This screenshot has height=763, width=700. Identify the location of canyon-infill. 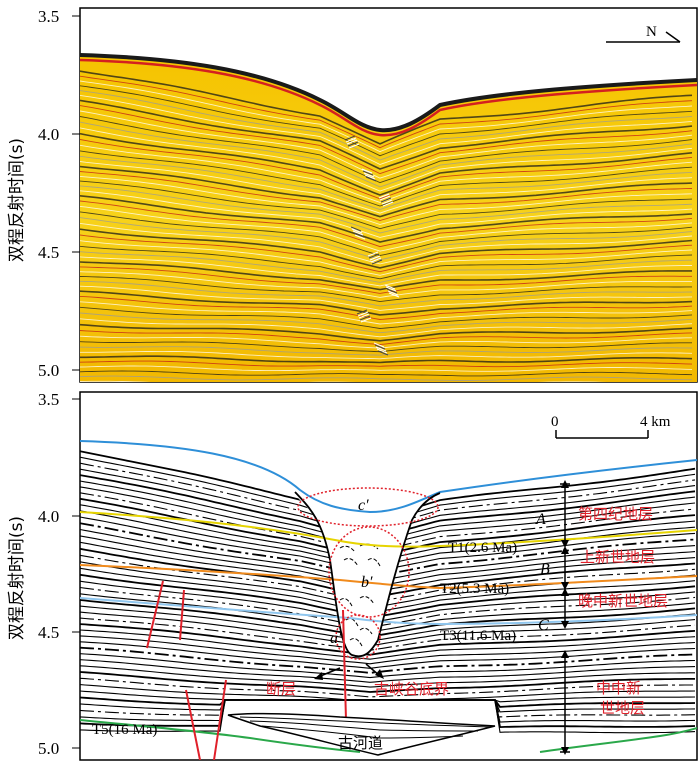
(360, 595).